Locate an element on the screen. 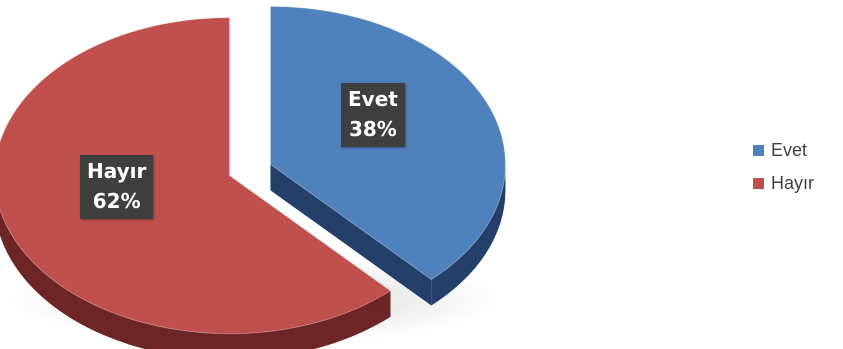 This screenshot has width=843, height=349. data-label-evet-value: 38% is located at coordinates (372, 129).